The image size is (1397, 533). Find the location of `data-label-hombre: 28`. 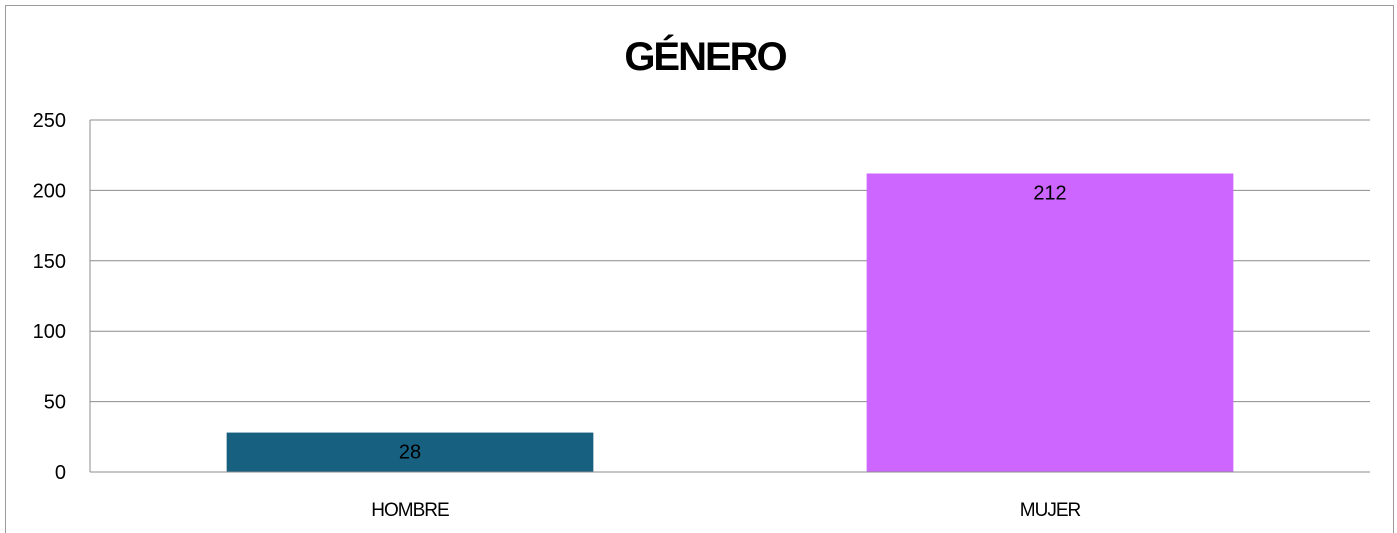

data-label-hombre: 28 is located at coordinates (410, 453).